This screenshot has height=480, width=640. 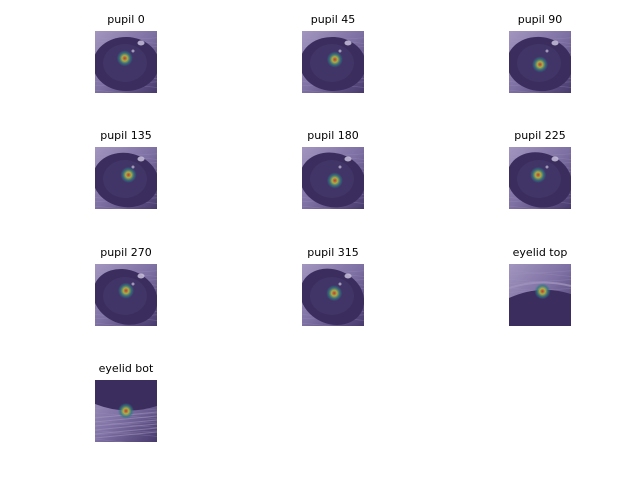 What do you see at coordinates (540, 252) in the screenshot?
I see `panel-title: eyelid top` at bounding box center [540, 252].